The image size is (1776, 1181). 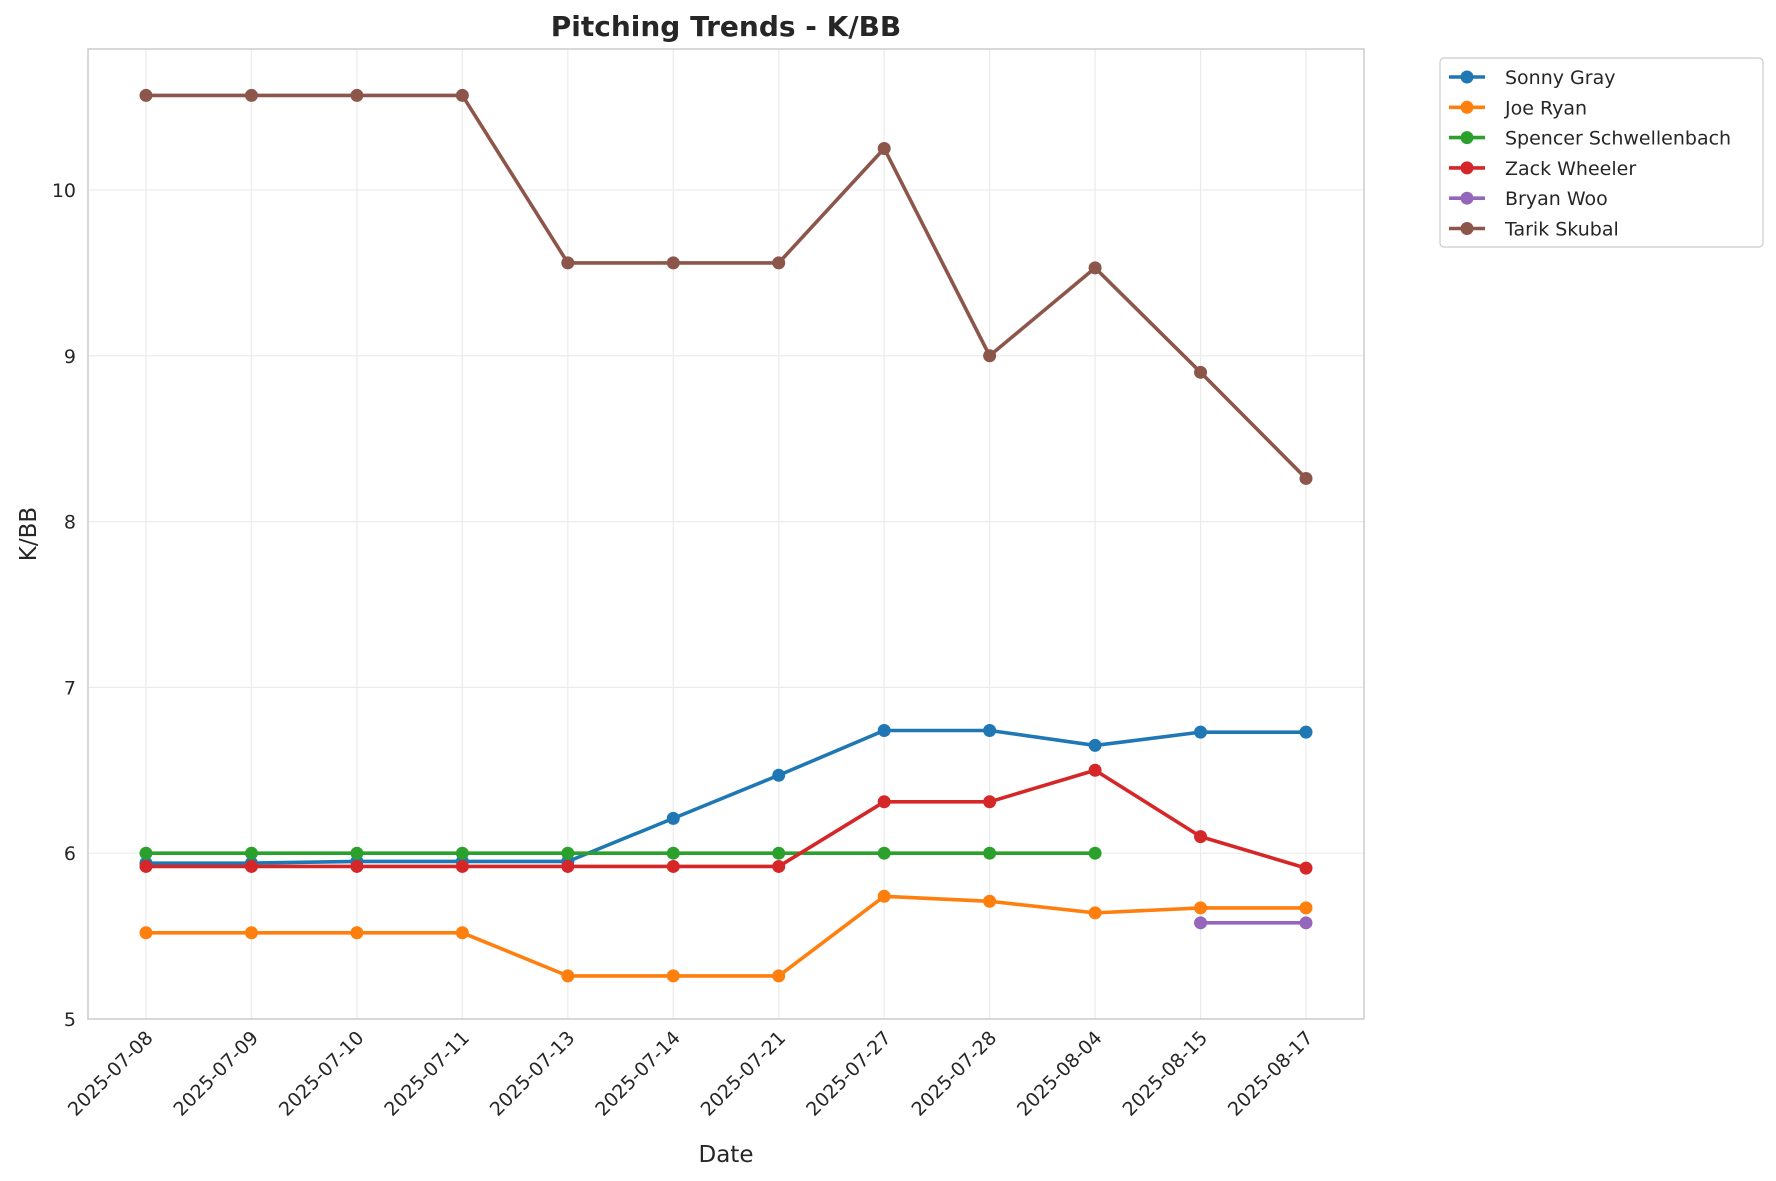 I want to click on y-tick-label: 7, so click(x=70, y=688).